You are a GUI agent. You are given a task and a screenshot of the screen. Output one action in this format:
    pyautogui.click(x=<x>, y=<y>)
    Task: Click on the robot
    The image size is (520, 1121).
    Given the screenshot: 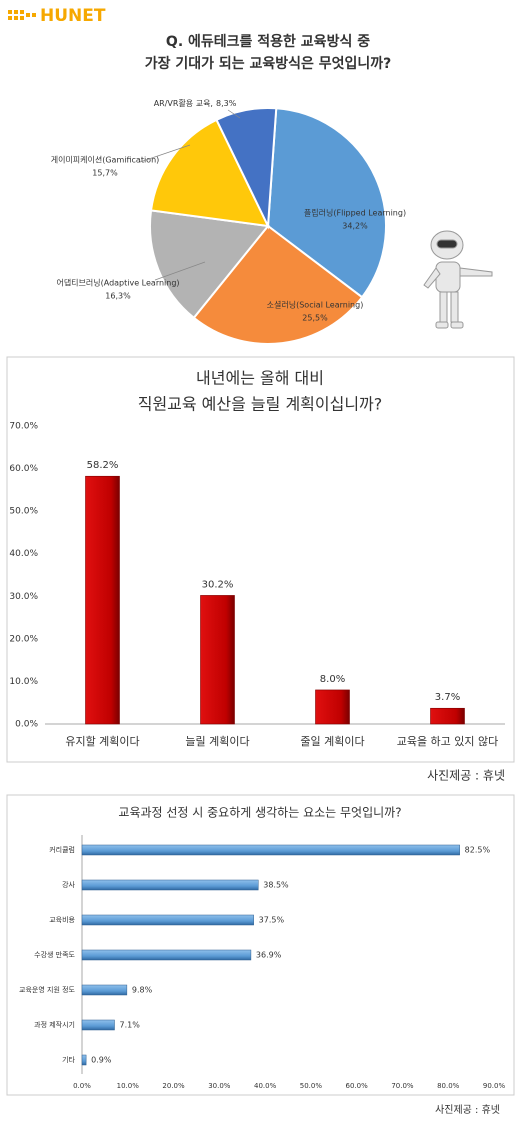 What is the action you would take?
    pyautogui.click(x=458, y=279)
    